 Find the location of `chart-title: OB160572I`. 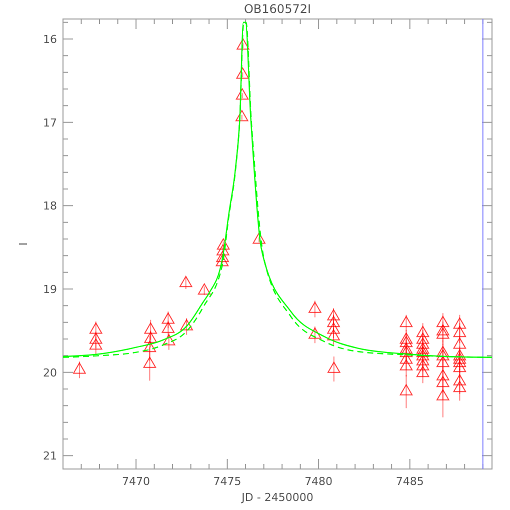

chart-title: OB160572I is located at coordinates (278, 9).